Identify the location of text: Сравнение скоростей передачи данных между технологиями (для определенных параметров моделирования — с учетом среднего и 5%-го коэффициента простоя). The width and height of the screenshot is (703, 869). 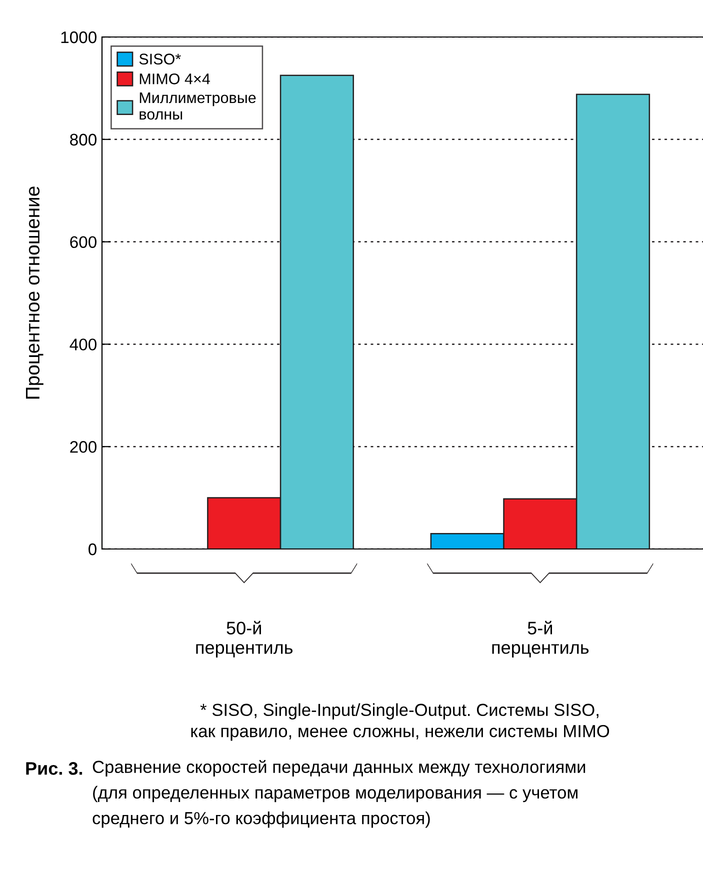
(339, 794).